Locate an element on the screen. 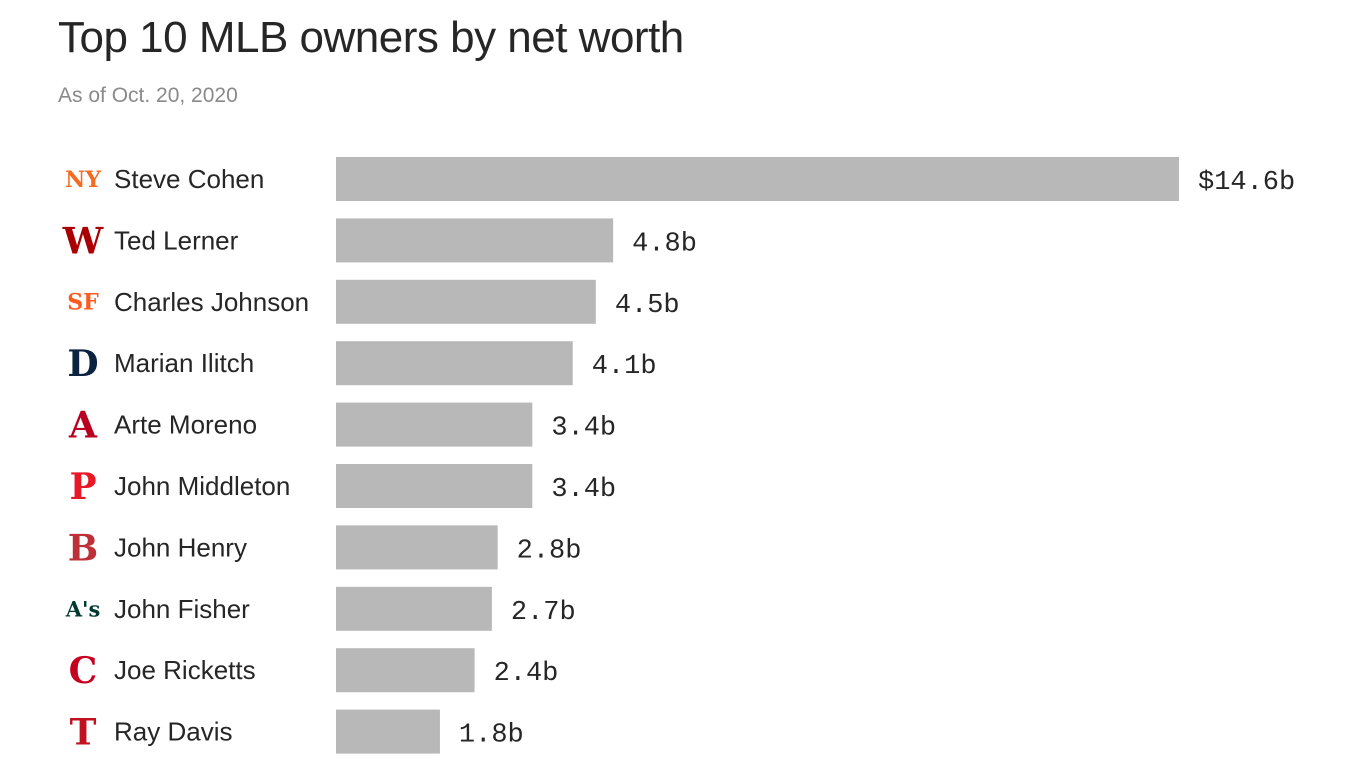 The image size is (1366, 768). tigers-logo-icon-glyph: D is located at coordinates (82, 364).